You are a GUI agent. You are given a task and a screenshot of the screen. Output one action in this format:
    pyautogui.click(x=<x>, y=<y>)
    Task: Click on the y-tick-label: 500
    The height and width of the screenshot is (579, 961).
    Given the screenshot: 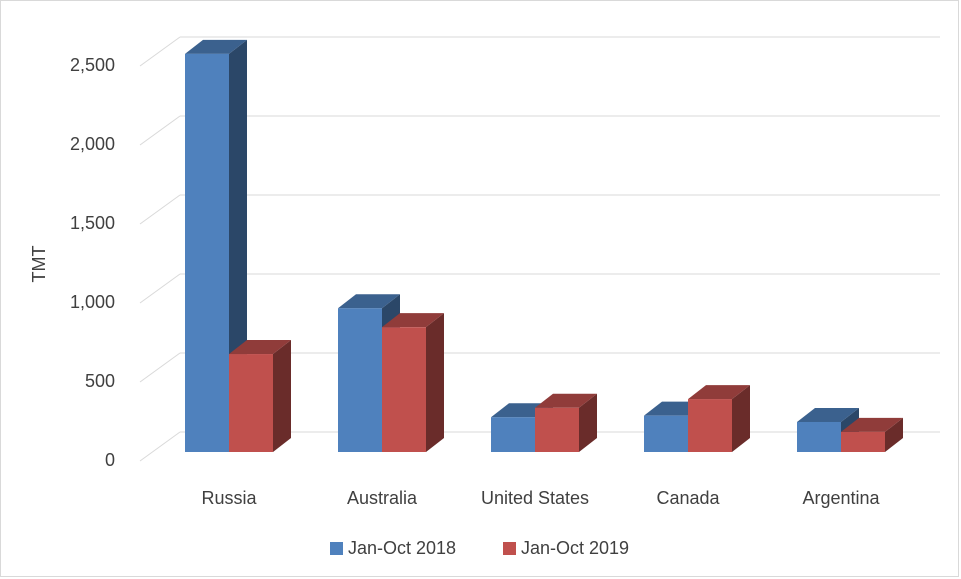 What is the action you would take?
    pyautogui.click(x=100, y=381)
    